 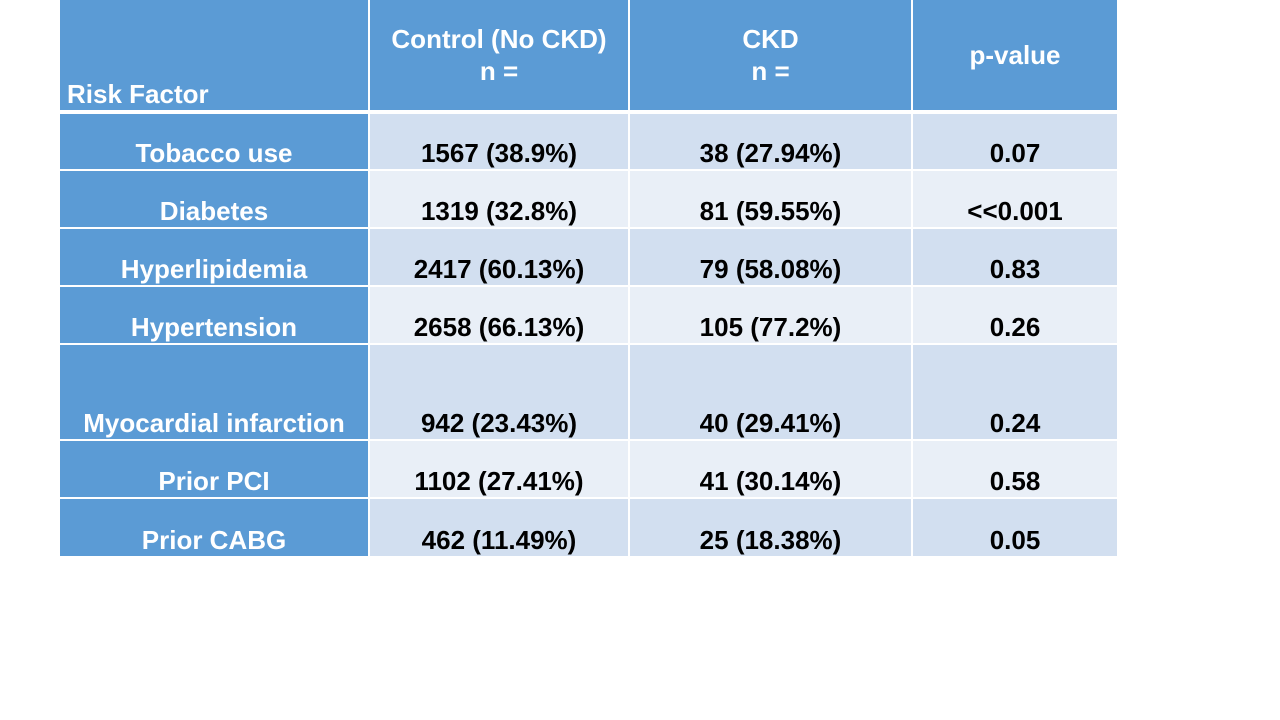 What do you see at coordinates (1014, 141) in the screenshot?
I see `p-value-cell: 0.07` at bounding box center [1014, 141].